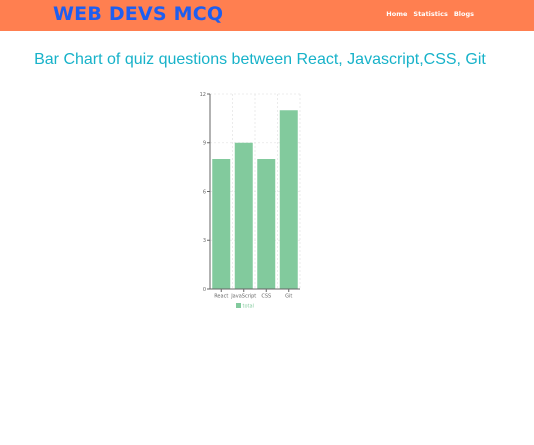 Image resolution: width=534 pixels, height=445 pixels. Describe the element at coordinates (221, 224) in the screenshot. I see `bar-react` at that location.